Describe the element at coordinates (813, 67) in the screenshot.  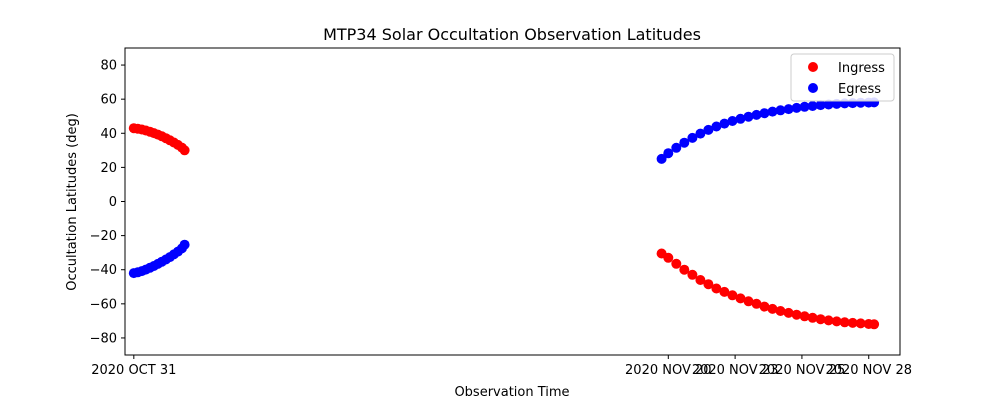
I see `legend-marker-ingress` at that location.